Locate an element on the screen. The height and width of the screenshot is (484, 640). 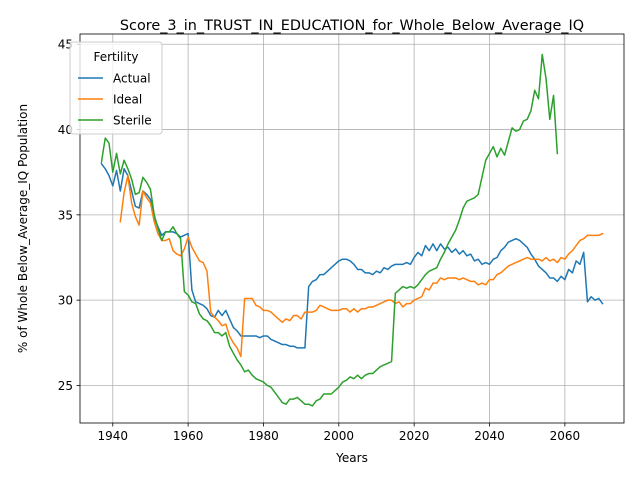
y-tick-label: 45 is located at coordinates (65, 45).